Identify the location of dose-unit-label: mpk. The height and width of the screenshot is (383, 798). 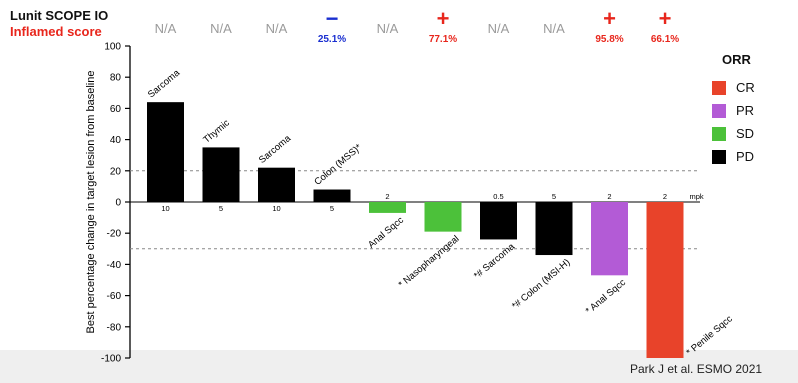
(697, 196).